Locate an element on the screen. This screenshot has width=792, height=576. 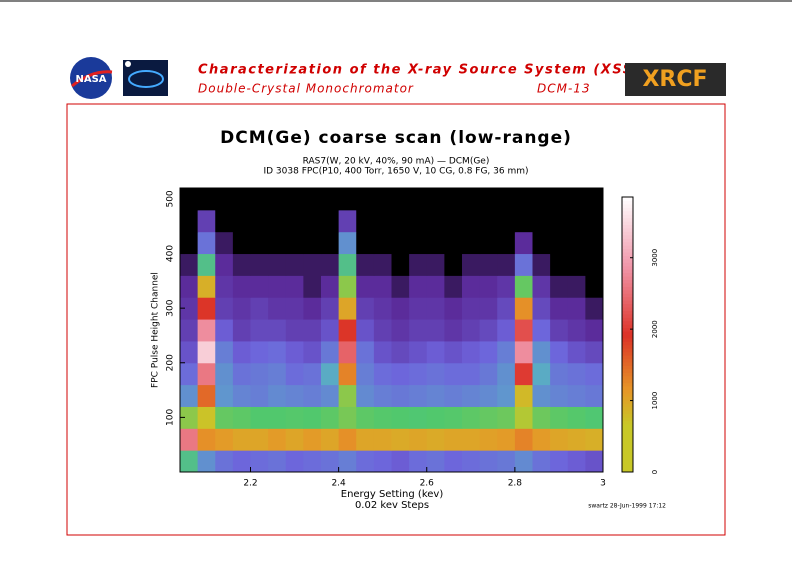
x-axis-label: Energy Setting (kev) is located at coordinates (392, 494).